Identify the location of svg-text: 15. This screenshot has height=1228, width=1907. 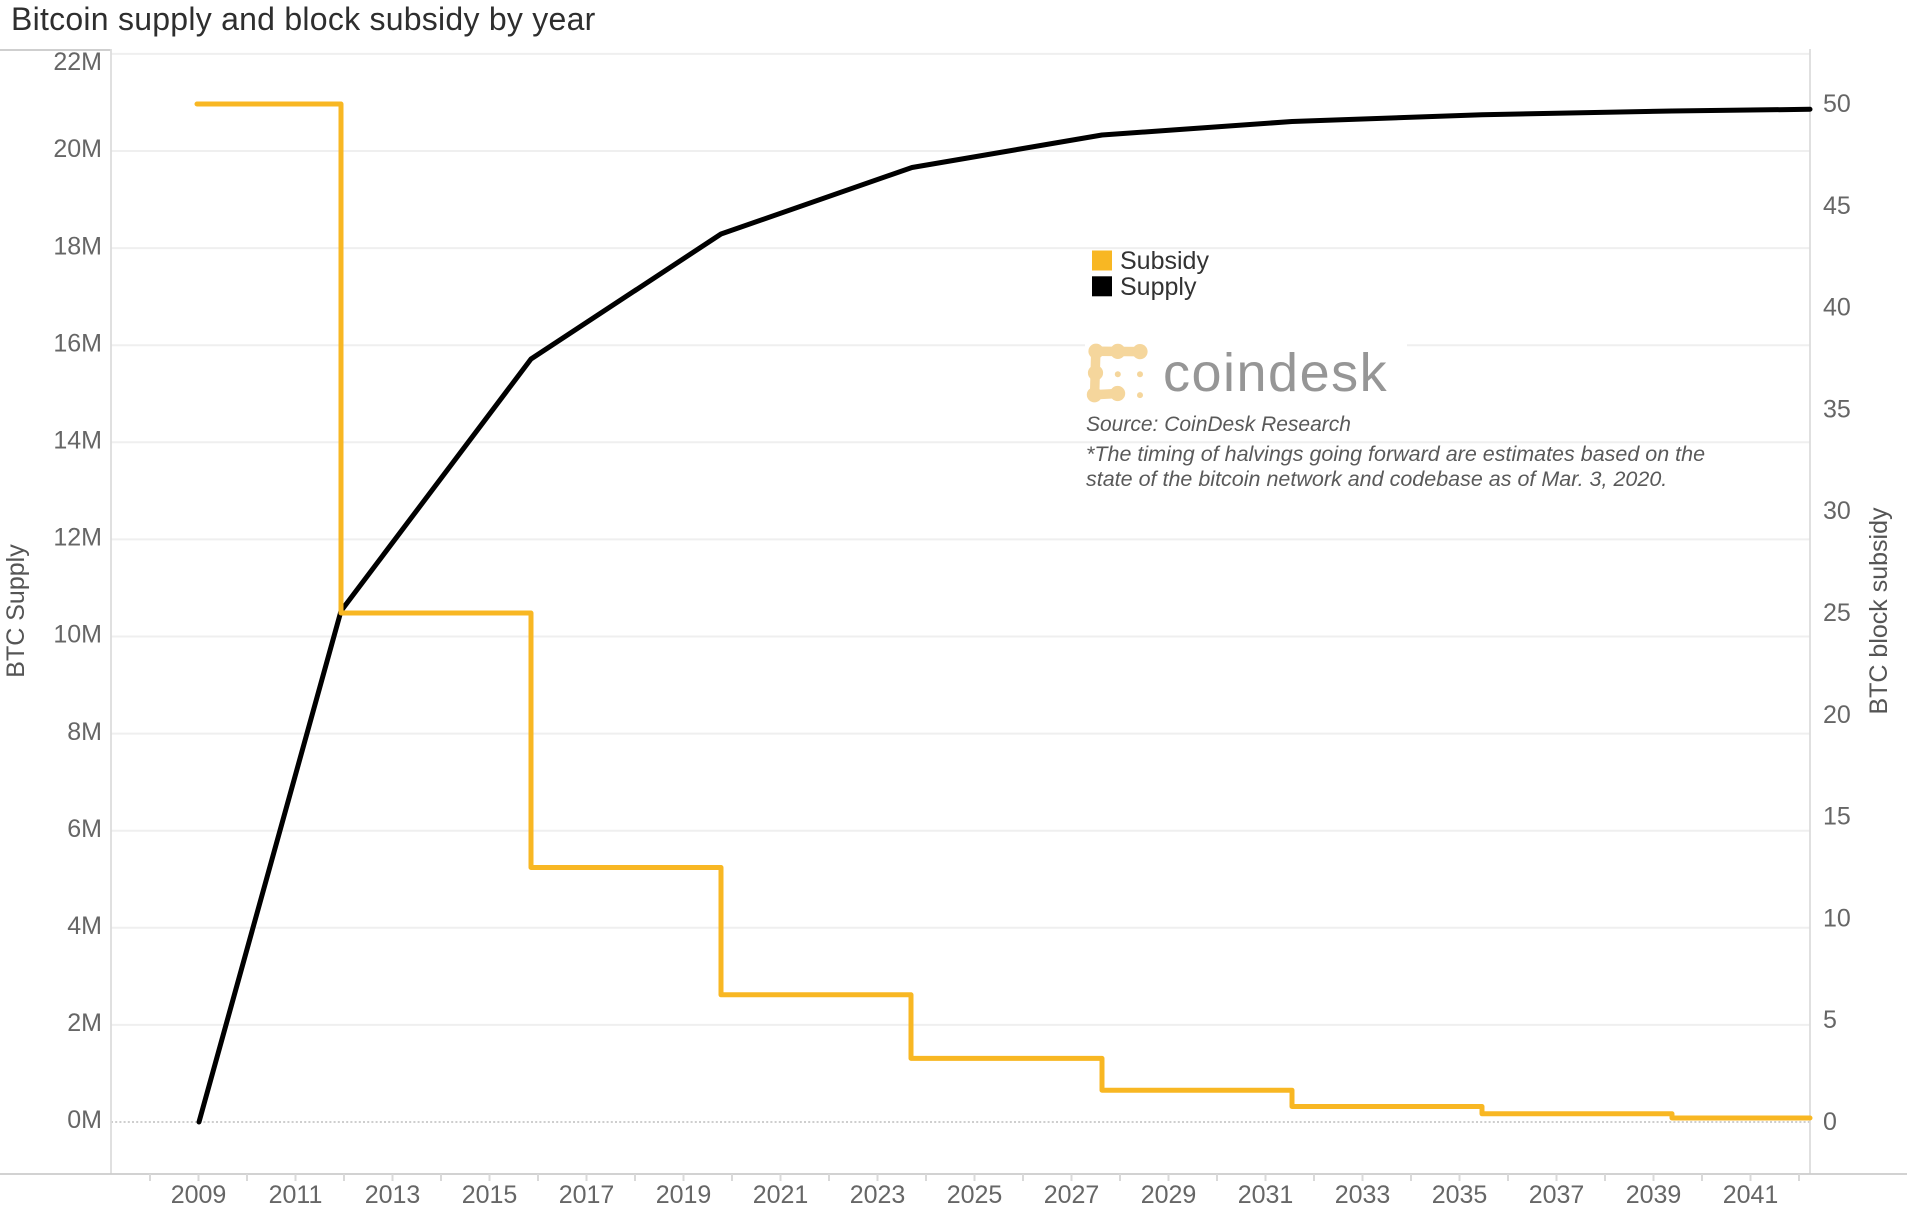
(1837, 817).